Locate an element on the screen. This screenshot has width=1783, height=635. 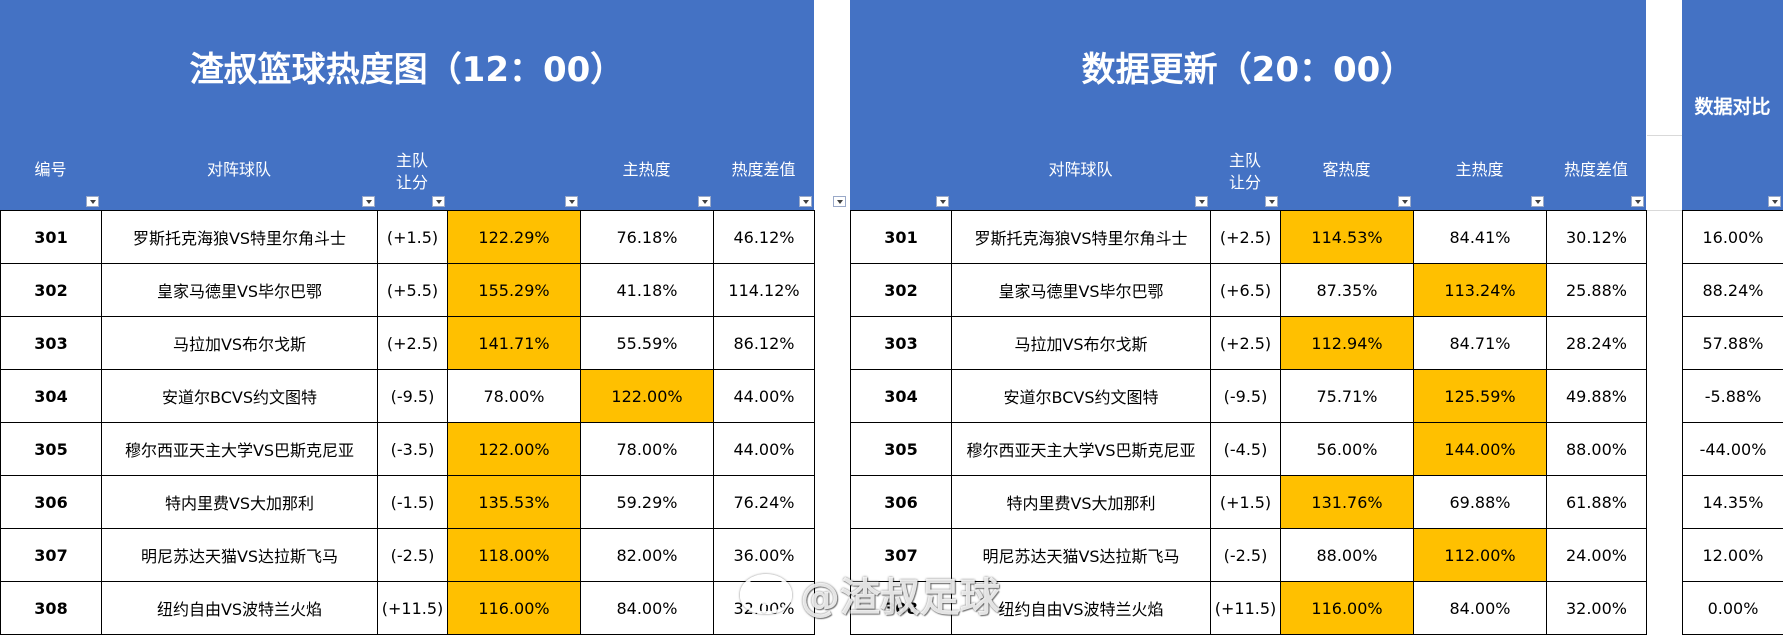
cell-away-heat: 122.00% is located at coordinates (514, 449).